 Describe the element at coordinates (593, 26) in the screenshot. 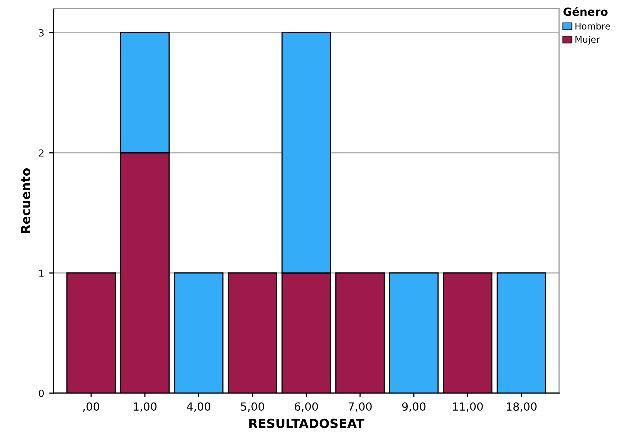

I see `legend-label: Hombre` at that location.